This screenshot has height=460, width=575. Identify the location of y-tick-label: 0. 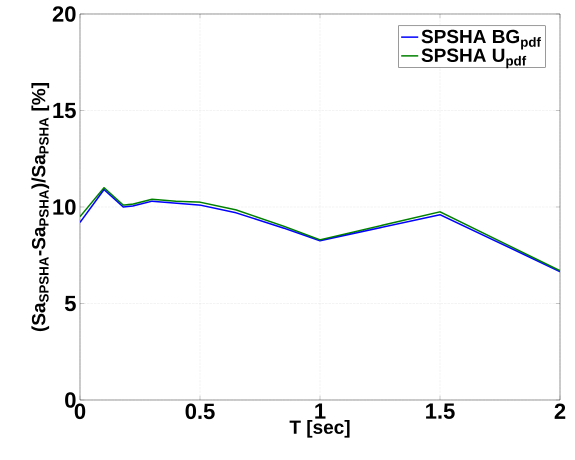
(70, 400).